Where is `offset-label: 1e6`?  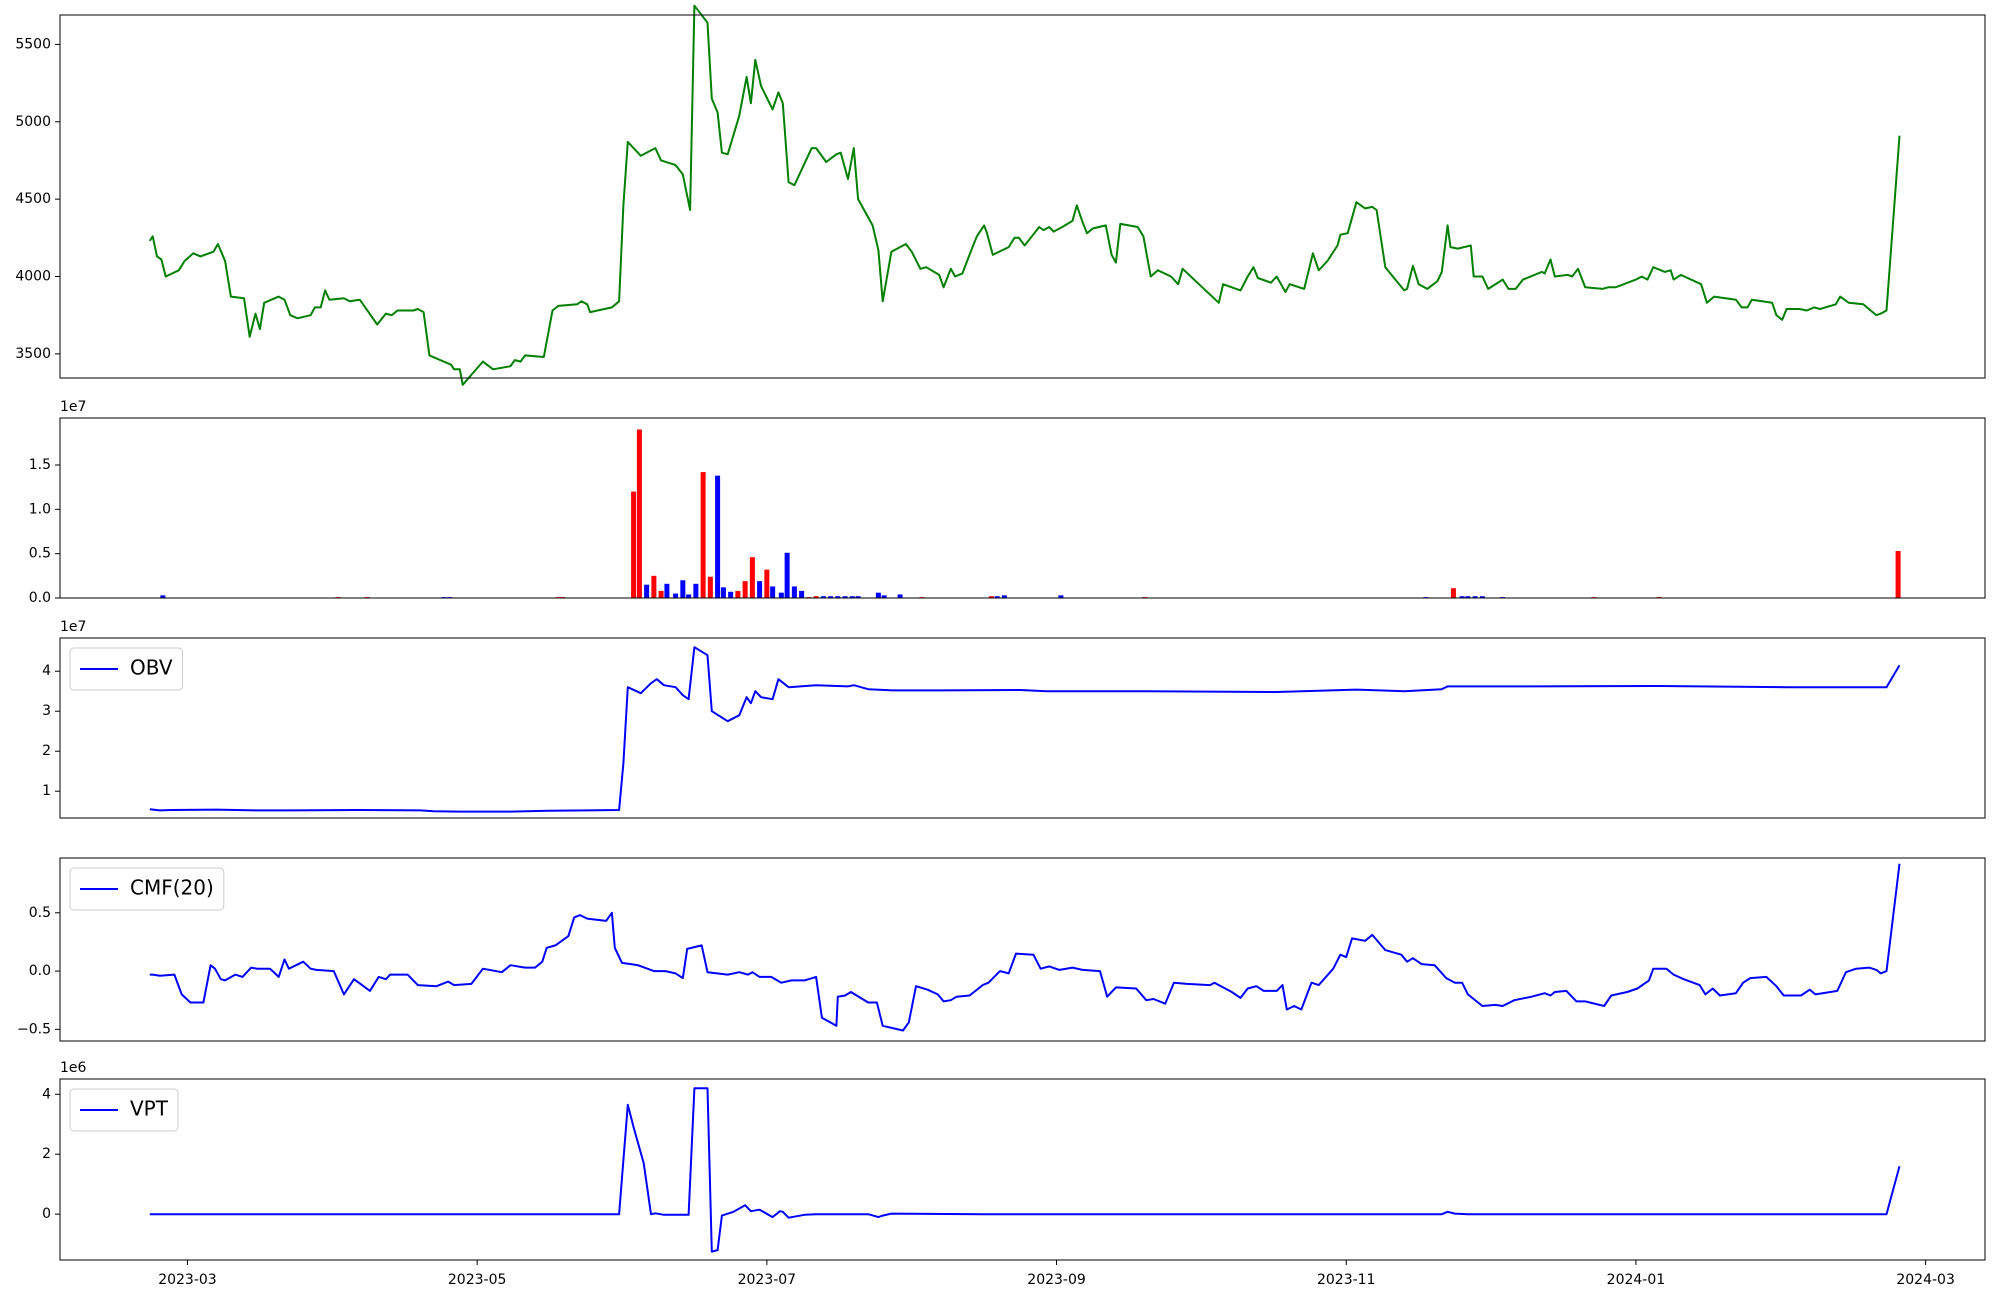 offset-label: 1e6 is located at coordinates (73, 1068).